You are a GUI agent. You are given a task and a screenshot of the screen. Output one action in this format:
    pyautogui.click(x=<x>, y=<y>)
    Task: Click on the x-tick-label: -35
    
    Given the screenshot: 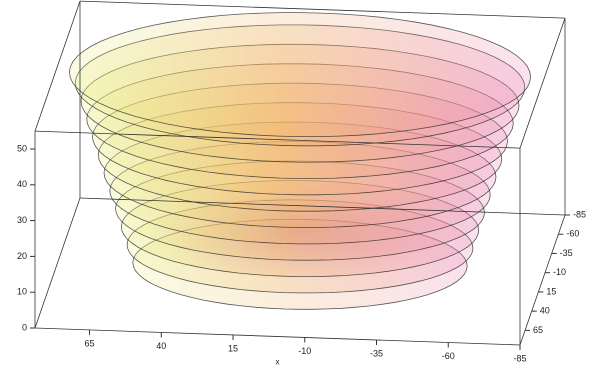 What is the action you would take?
    pyautogui.click(x=376, y=353)
    